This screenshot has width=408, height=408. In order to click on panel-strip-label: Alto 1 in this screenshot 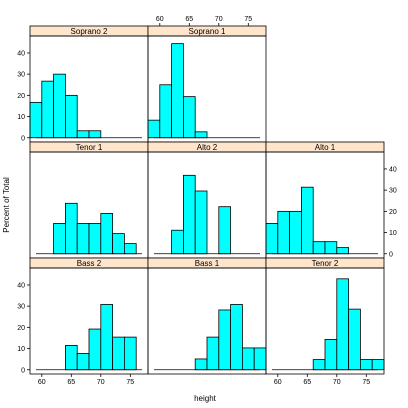, I will do `click(325, 147)`.